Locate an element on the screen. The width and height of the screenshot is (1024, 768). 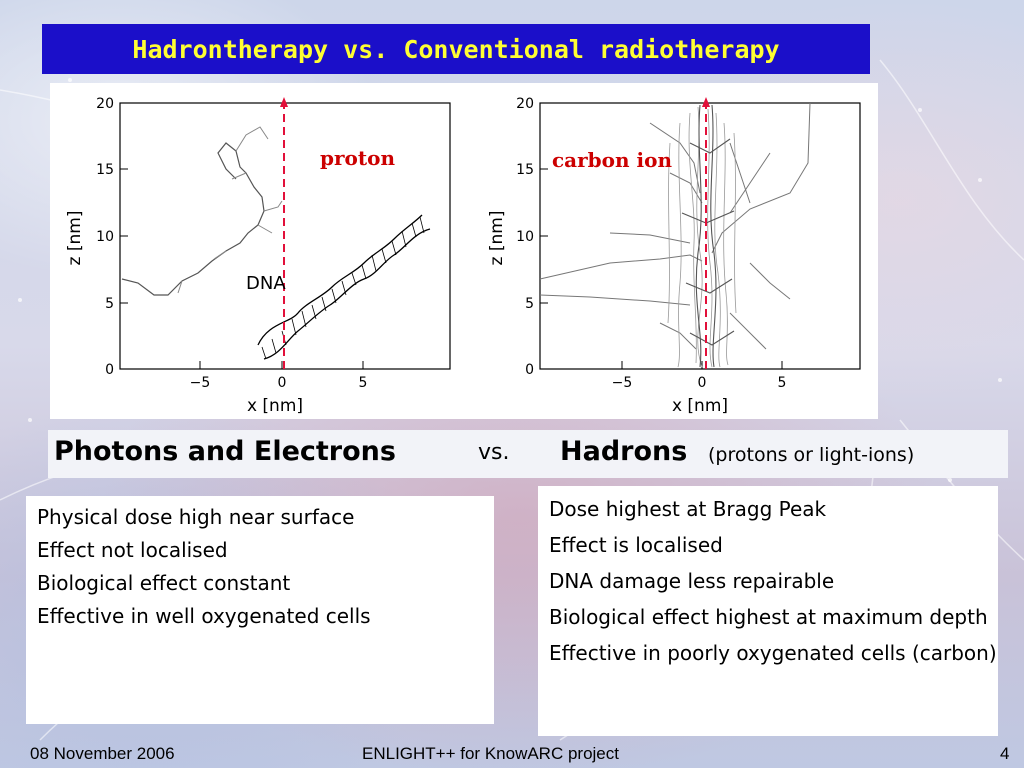
carbon-y-tick: 10 is located at coordinates (525, 237).